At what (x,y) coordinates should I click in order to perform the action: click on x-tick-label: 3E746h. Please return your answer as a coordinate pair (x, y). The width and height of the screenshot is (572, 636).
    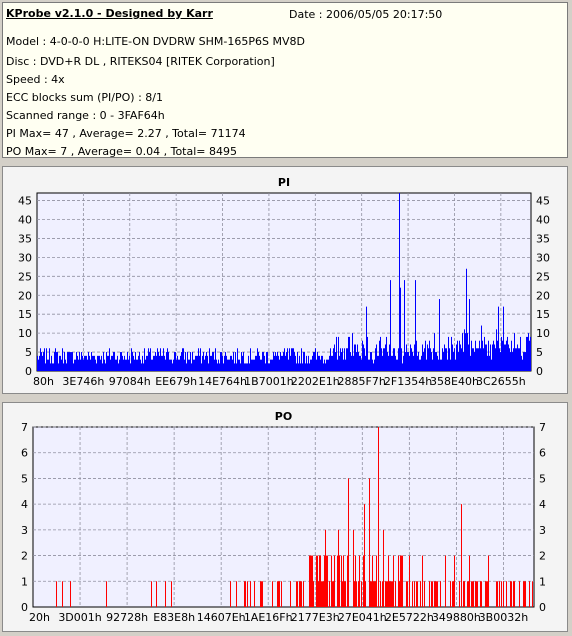
    Looking at the image, I should click on (83, 381).